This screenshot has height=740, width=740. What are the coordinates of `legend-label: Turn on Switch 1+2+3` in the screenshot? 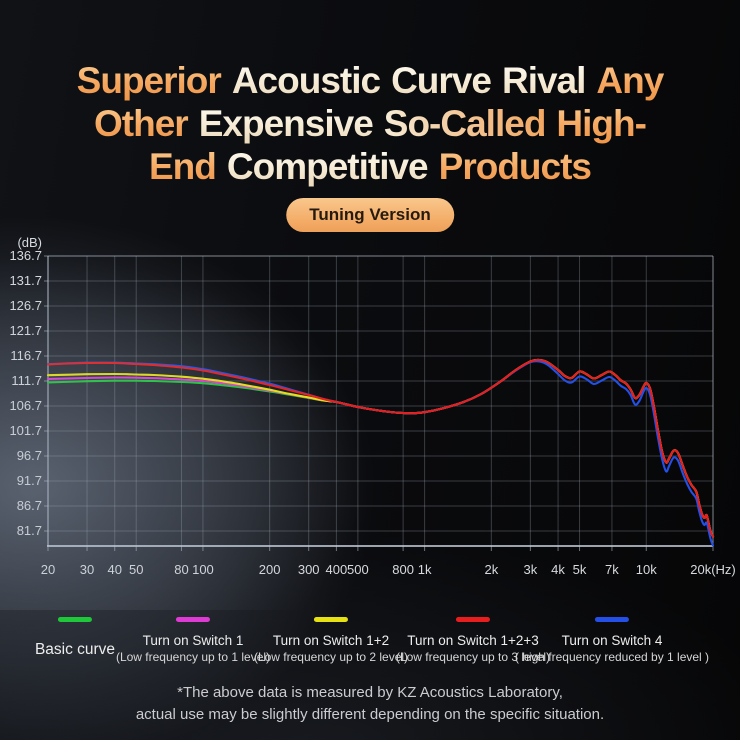 It's located at (473, 640).